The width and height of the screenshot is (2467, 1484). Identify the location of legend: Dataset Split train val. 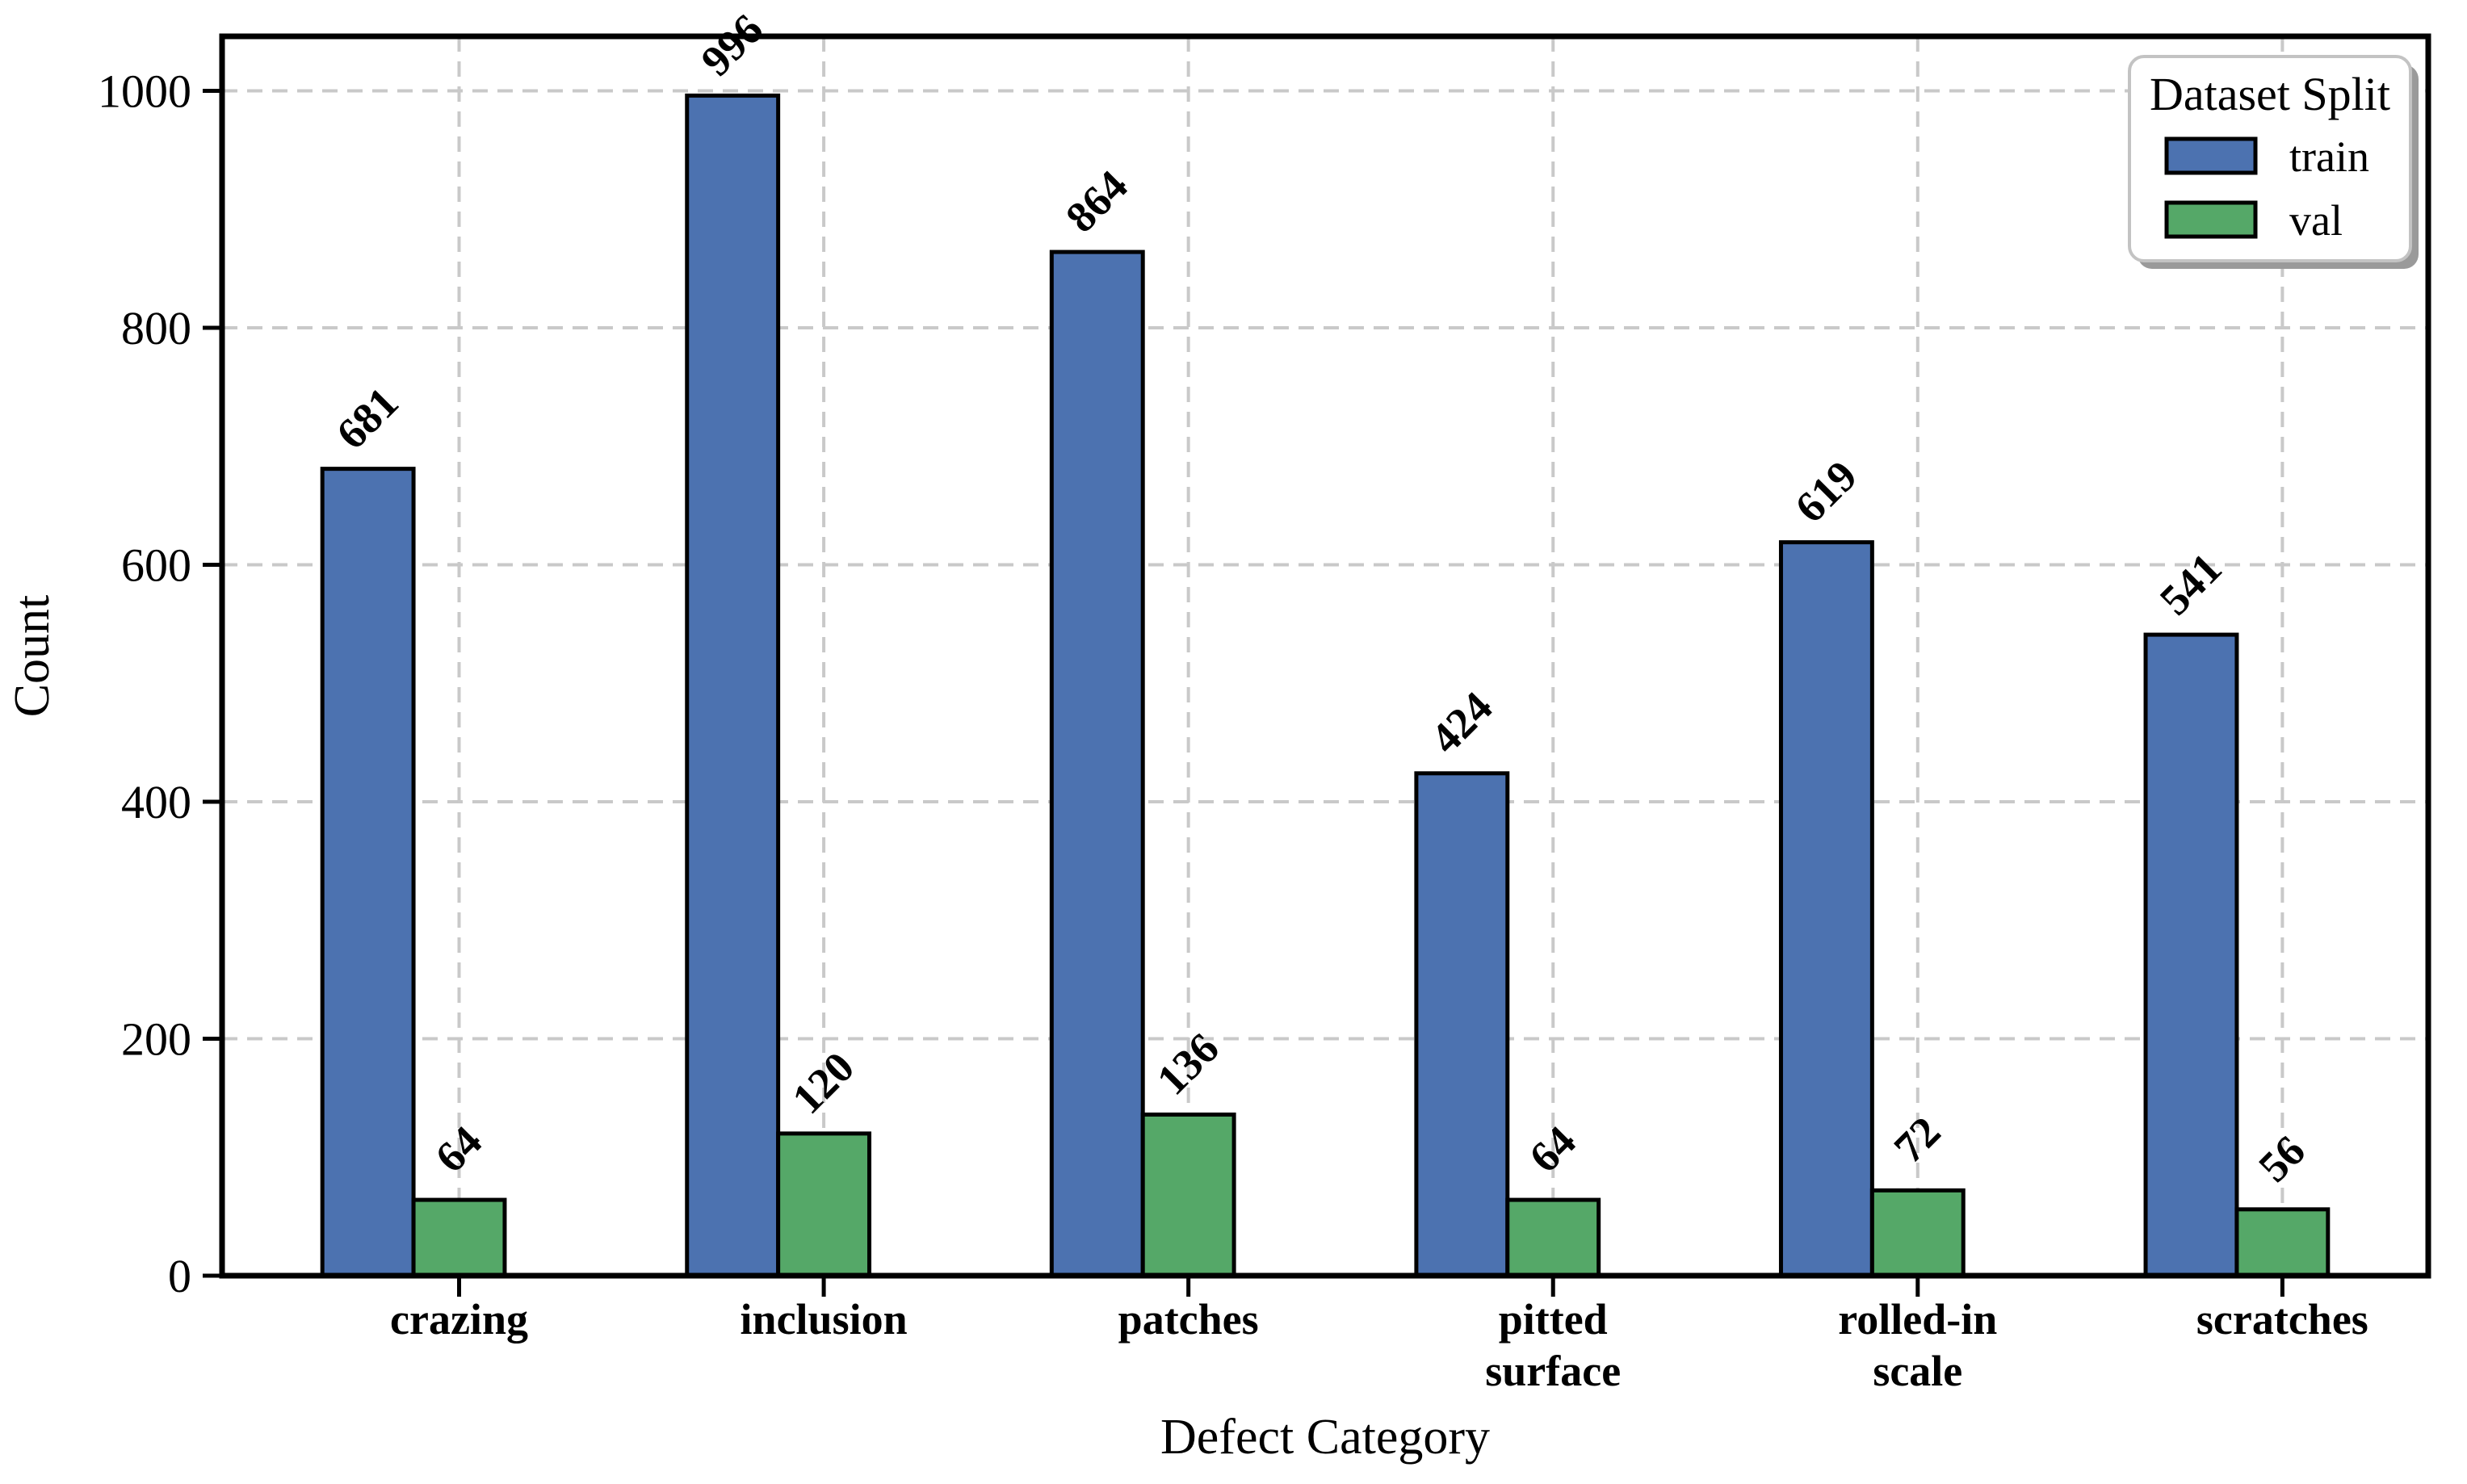
(2274, 162).